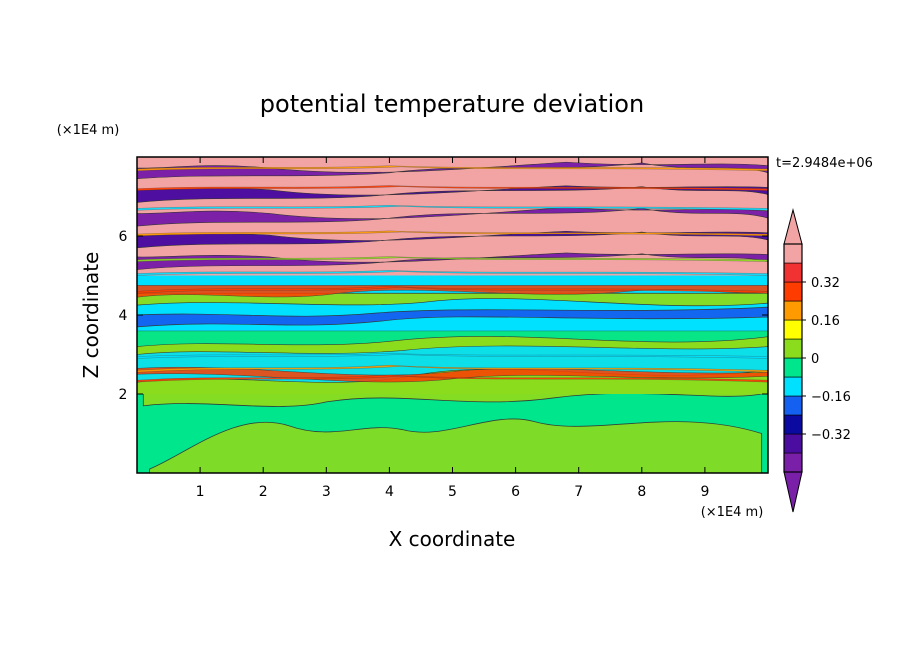 The height and width of the screenshot is (654, 904). What do you see at coordinates (452, 104) in the screenshot?
I see `chart-title: potential temperature deviation` at bounding box center [452, 104].